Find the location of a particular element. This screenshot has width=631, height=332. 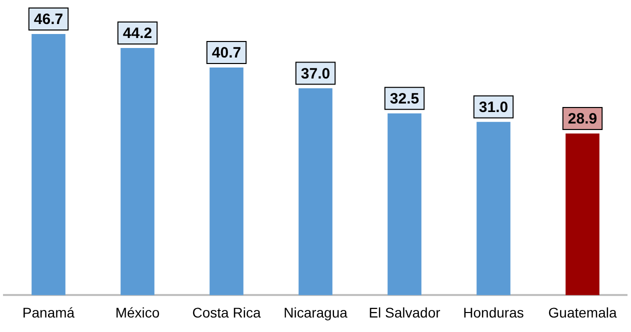

data-label: 37.0 is located at coordinates (315, 73).